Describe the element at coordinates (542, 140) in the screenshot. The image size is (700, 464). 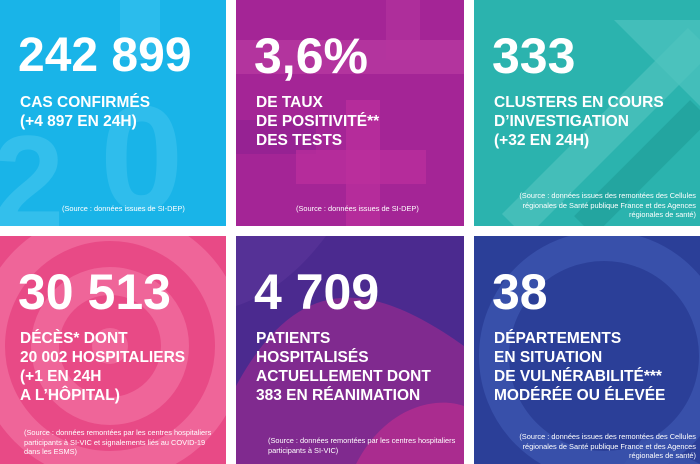
I see `label-line: (+32 EN 24H)` at that location.